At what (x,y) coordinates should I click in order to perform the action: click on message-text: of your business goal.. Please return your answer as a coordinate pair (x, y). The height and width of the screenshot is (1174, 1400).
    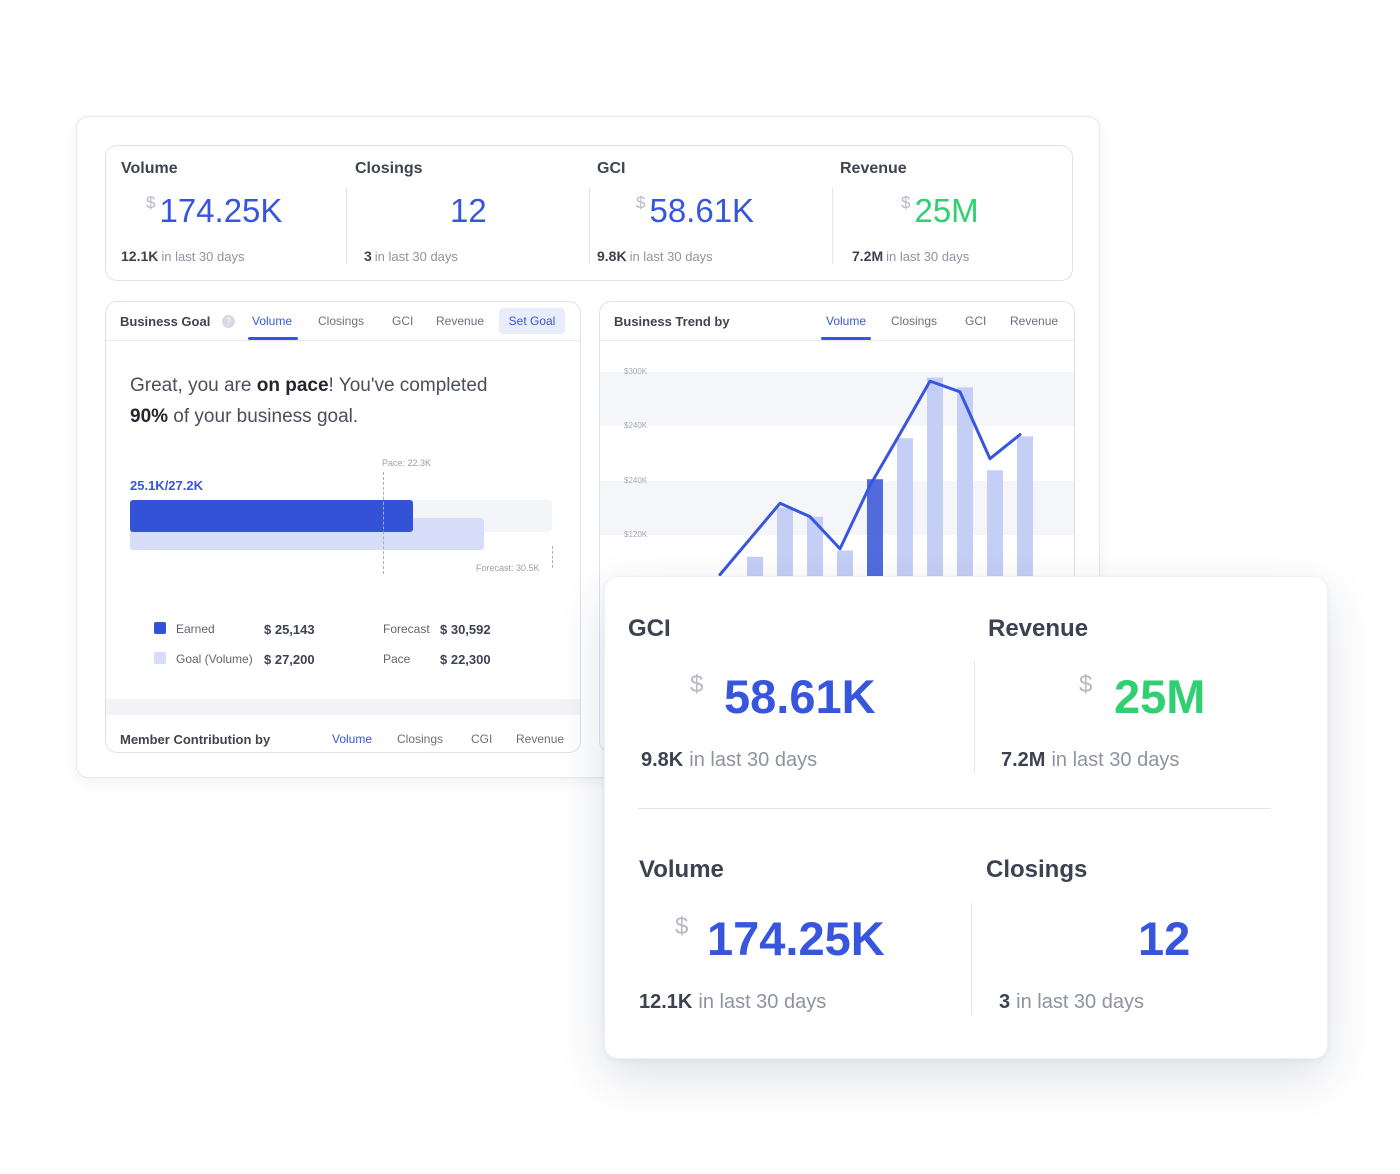
    Looking at the image, I should click on (263, 416).